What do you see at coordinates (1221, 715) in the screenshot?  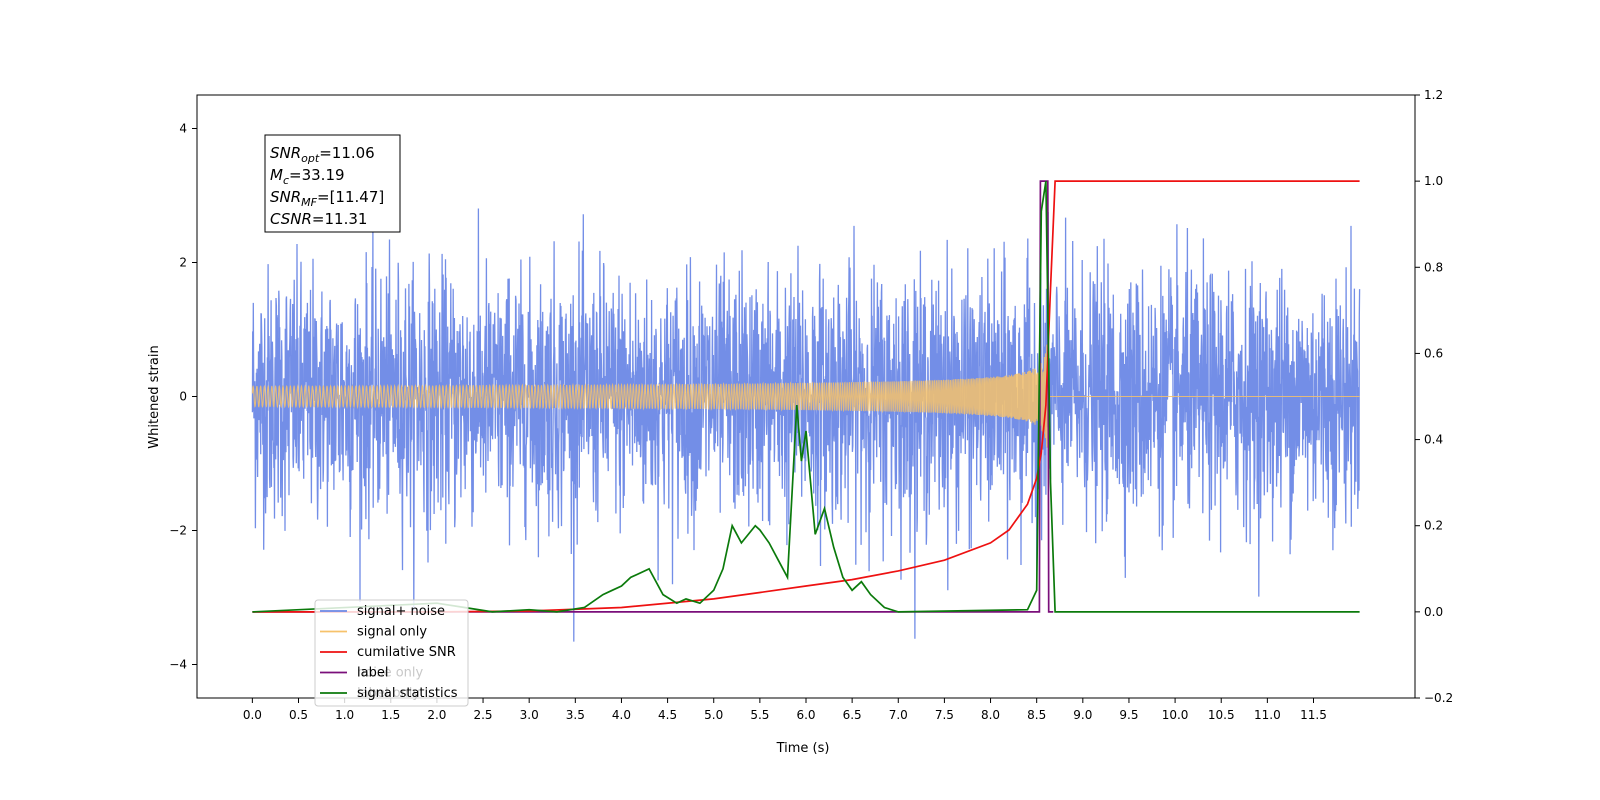 I see `x-tick-label: 10.5` at bounding box center [1221, 715].